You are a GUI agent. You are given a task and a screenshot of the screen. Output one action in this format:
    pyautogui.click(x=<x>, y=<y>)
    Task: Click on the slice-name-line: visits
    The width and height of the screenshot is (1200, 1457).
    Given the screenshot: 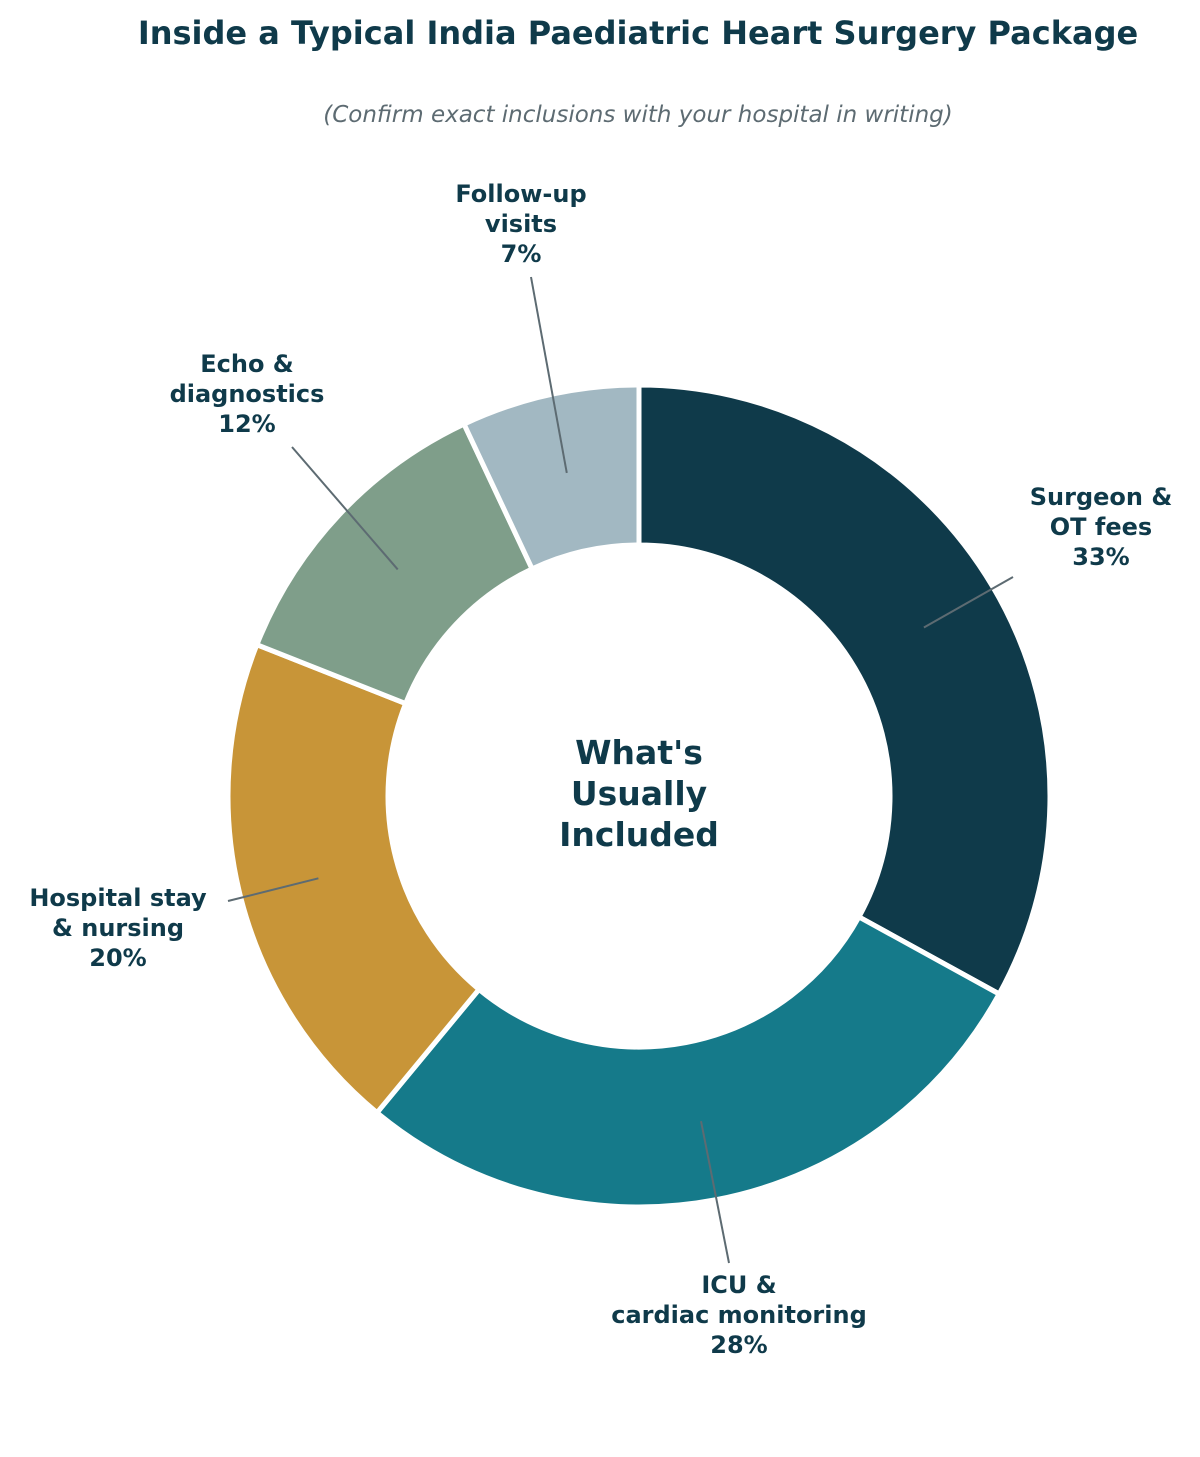 What is the action you would take?
    pyautogui.click(x=521, y=224)
    